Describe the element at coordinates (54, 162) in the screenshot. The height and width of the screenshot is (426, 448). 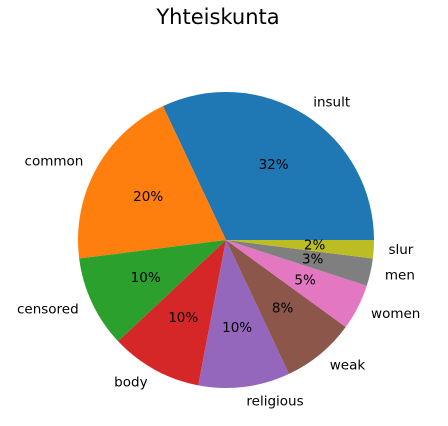
I see `slice-label-common: common` at that location.